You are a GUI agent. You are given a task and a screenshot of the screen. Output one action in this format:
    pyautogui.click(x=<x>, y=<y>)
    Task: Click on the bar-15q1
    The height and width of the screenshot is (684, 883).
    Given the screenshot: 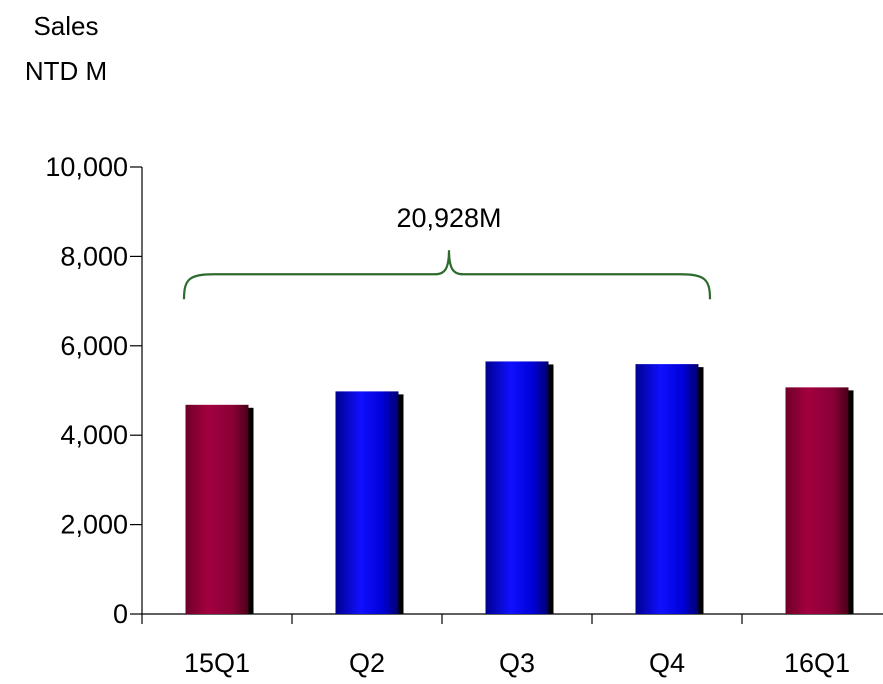 What is the action you would take?
    pyautogui.click(x=219, y=509)
    